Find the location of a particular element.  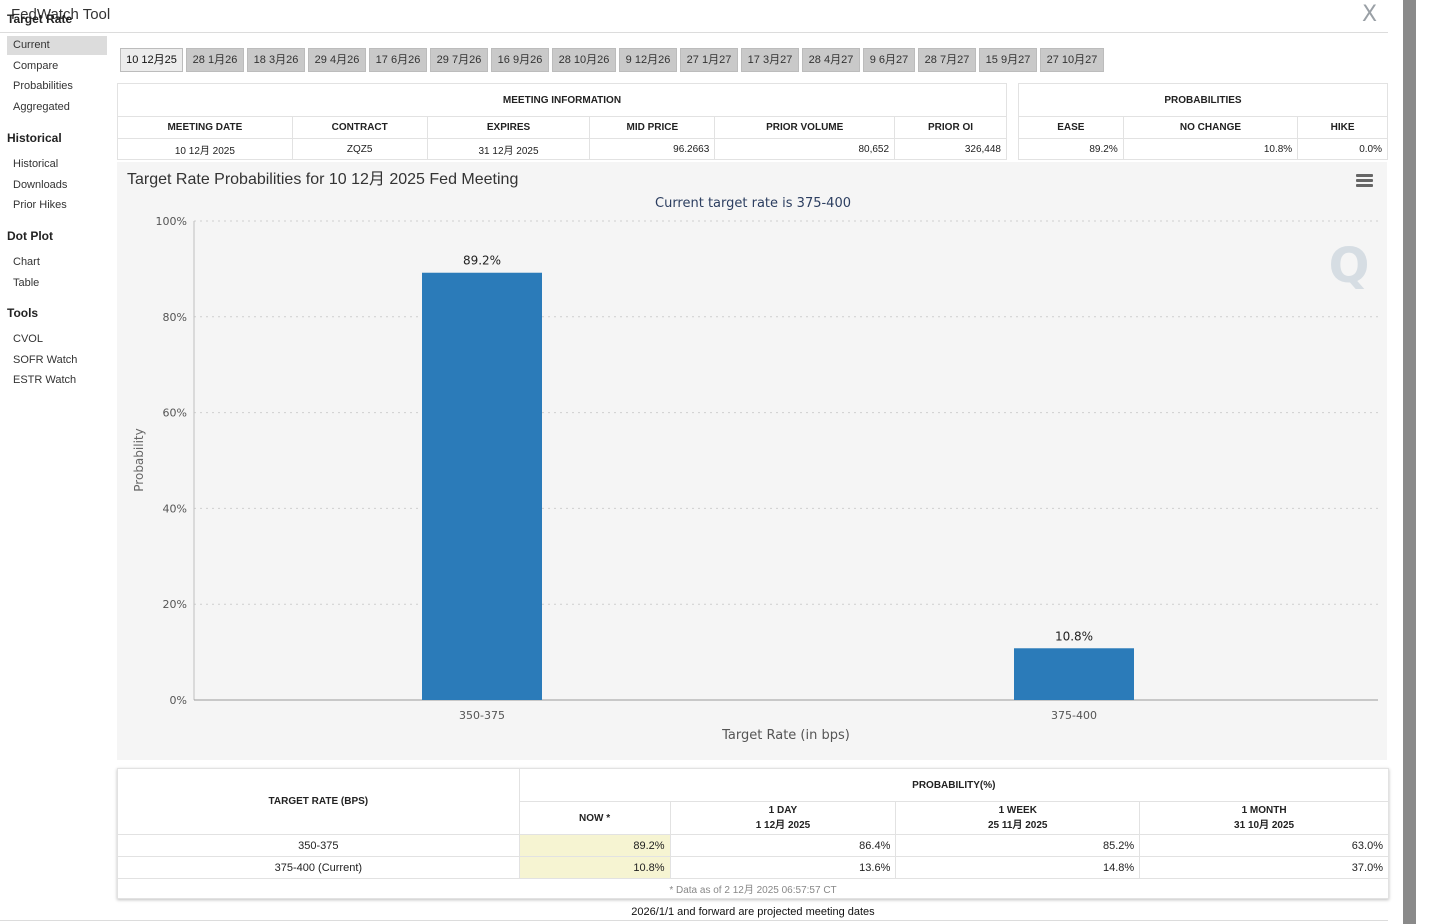

week-cell: 14.8% is located at coordinates (1018, 867).